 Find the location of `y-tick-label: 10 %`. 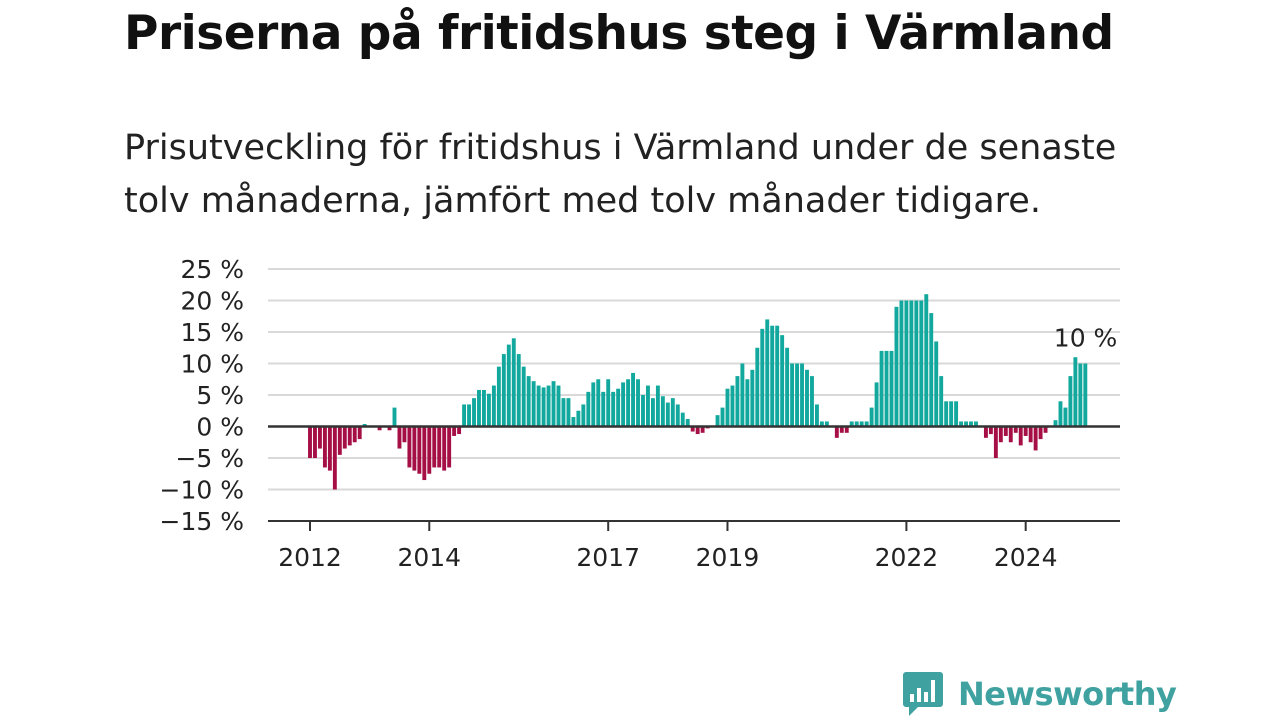

y-tick-label: 10 % is located at coordinates (212, 364).